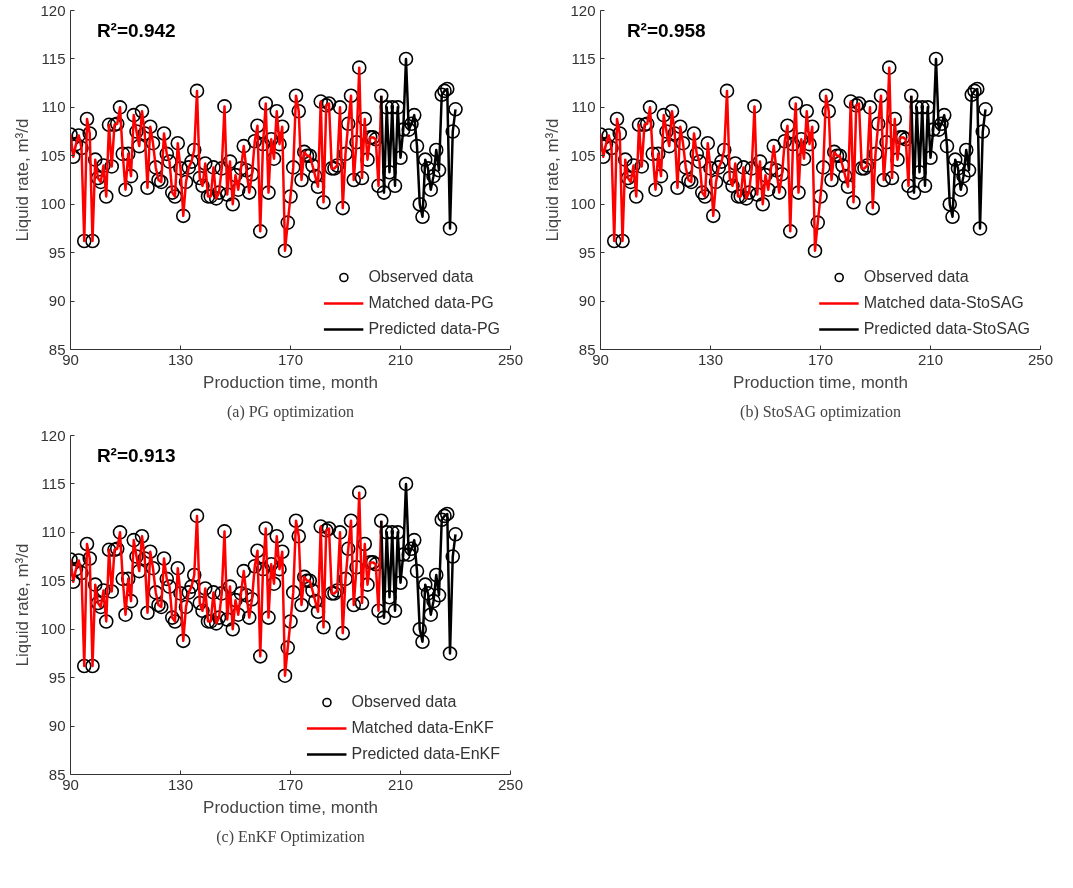  I want to click on annotation: R²=0.942, so click(136, 31).